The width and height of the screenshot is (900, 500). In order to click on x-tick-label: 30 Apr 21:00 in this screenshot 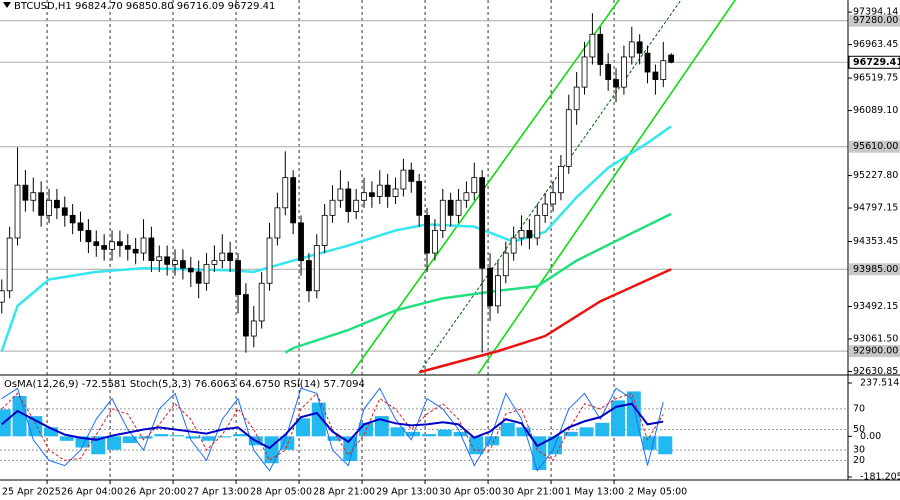, I will do `click(533, 492)`.